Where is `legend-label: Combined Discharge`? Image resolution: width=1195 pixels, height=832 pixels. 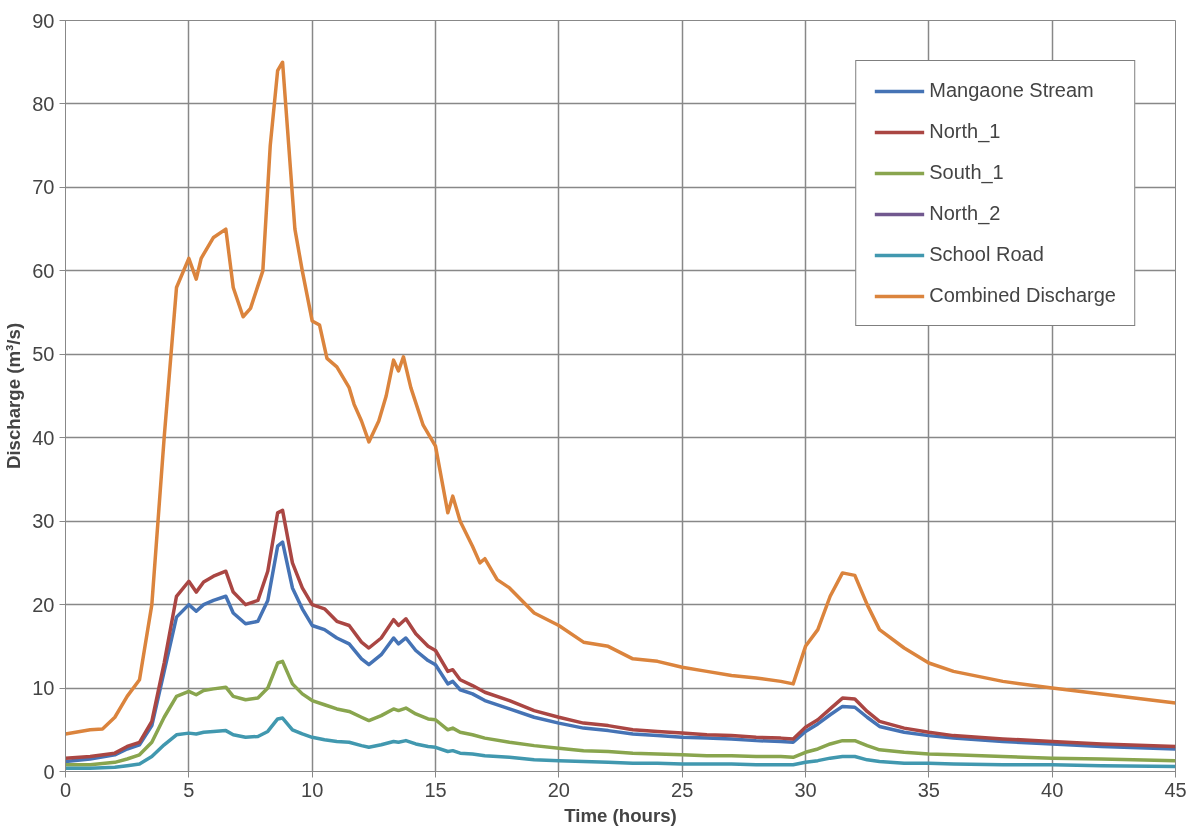
legend-label: Combined Discharge is located at coordinates (1022, 295).